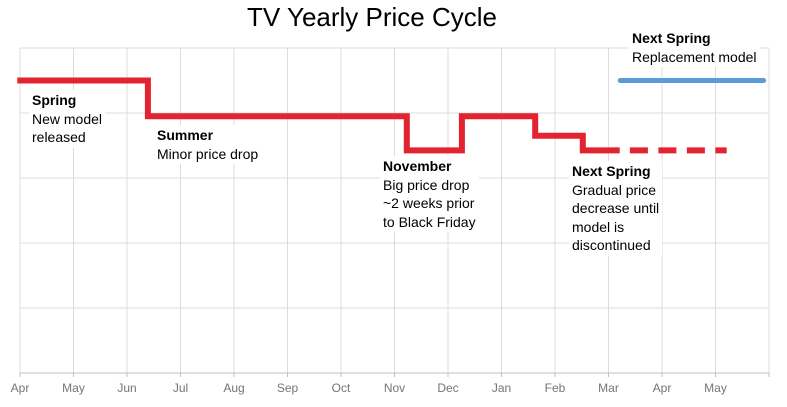 The image size is (787, 407). Describe the element at coordinates (54, 100) in the screenshot. I see `annotation-heading: Spring` at that location.